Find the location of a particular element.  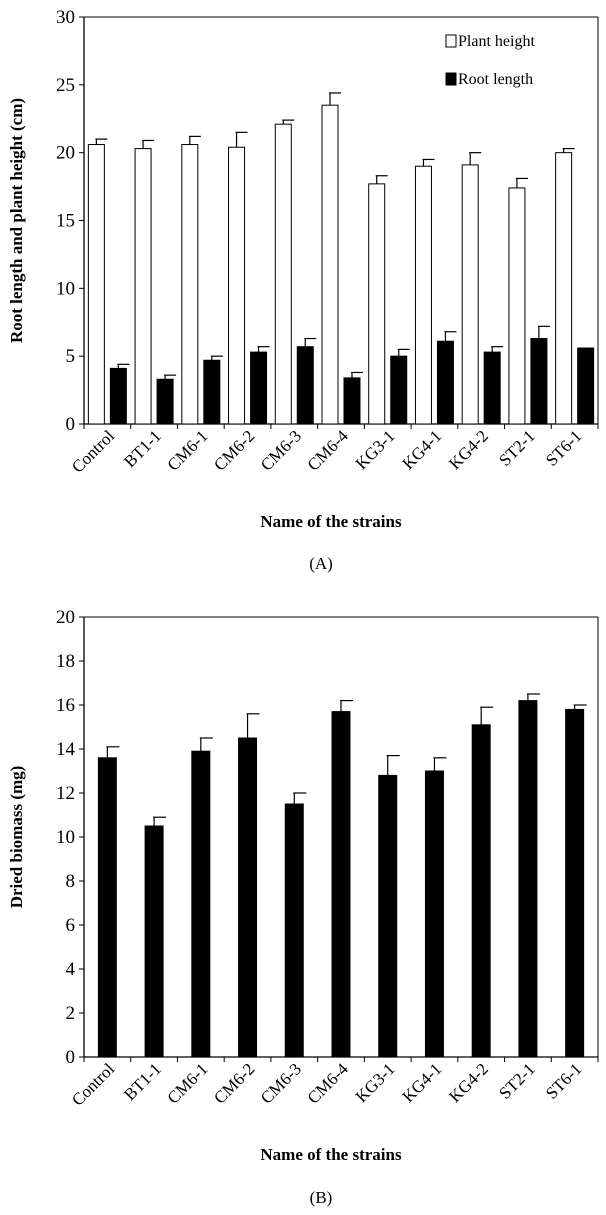

y-tick-label: 6 is located at coordinates (71, 925).